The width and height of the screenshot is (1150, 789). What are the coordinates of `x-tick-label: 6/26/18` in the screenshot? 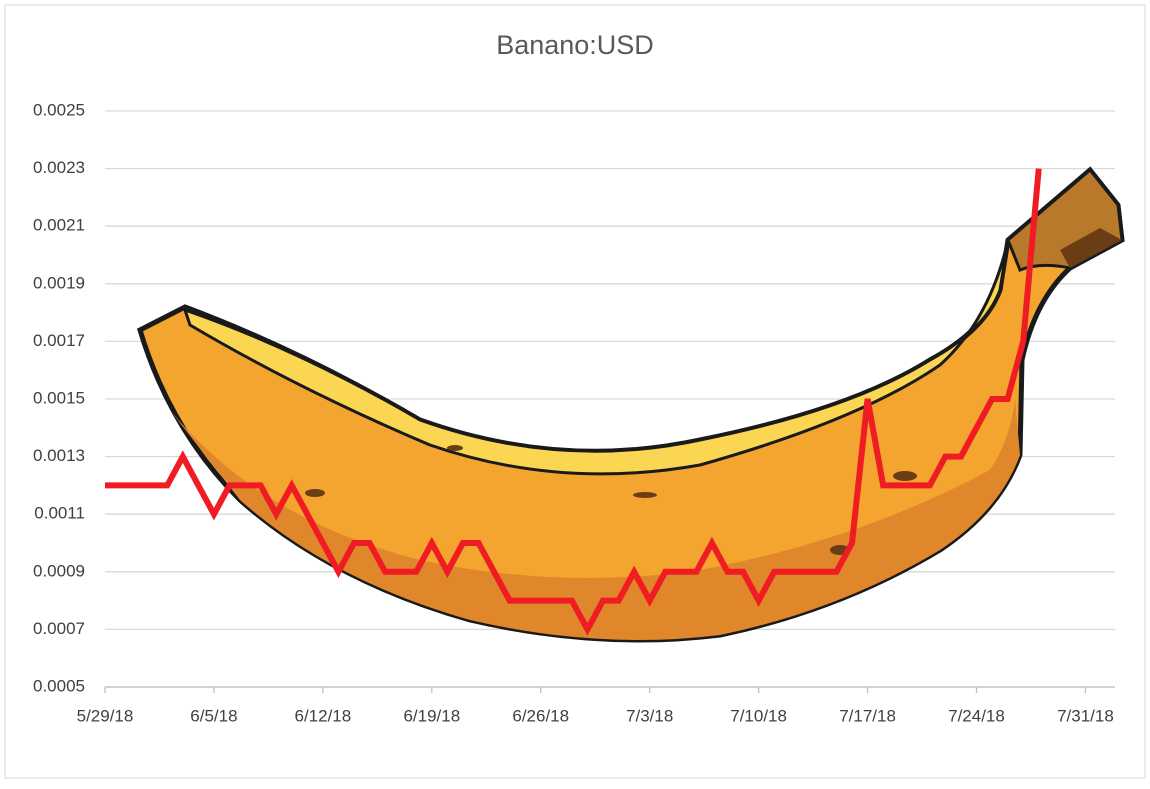 It's located at (540, 715).